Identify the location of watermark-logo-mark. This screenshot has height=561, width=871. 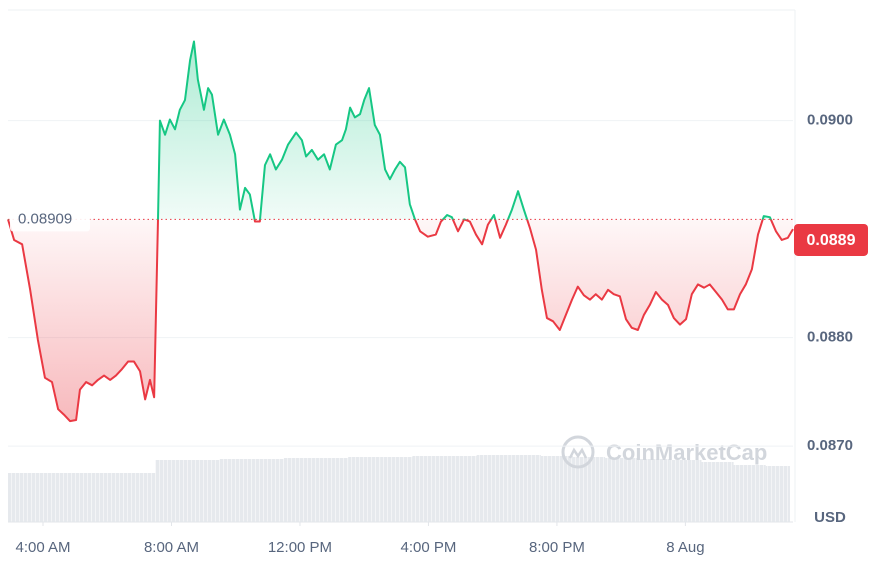
(578, 453).